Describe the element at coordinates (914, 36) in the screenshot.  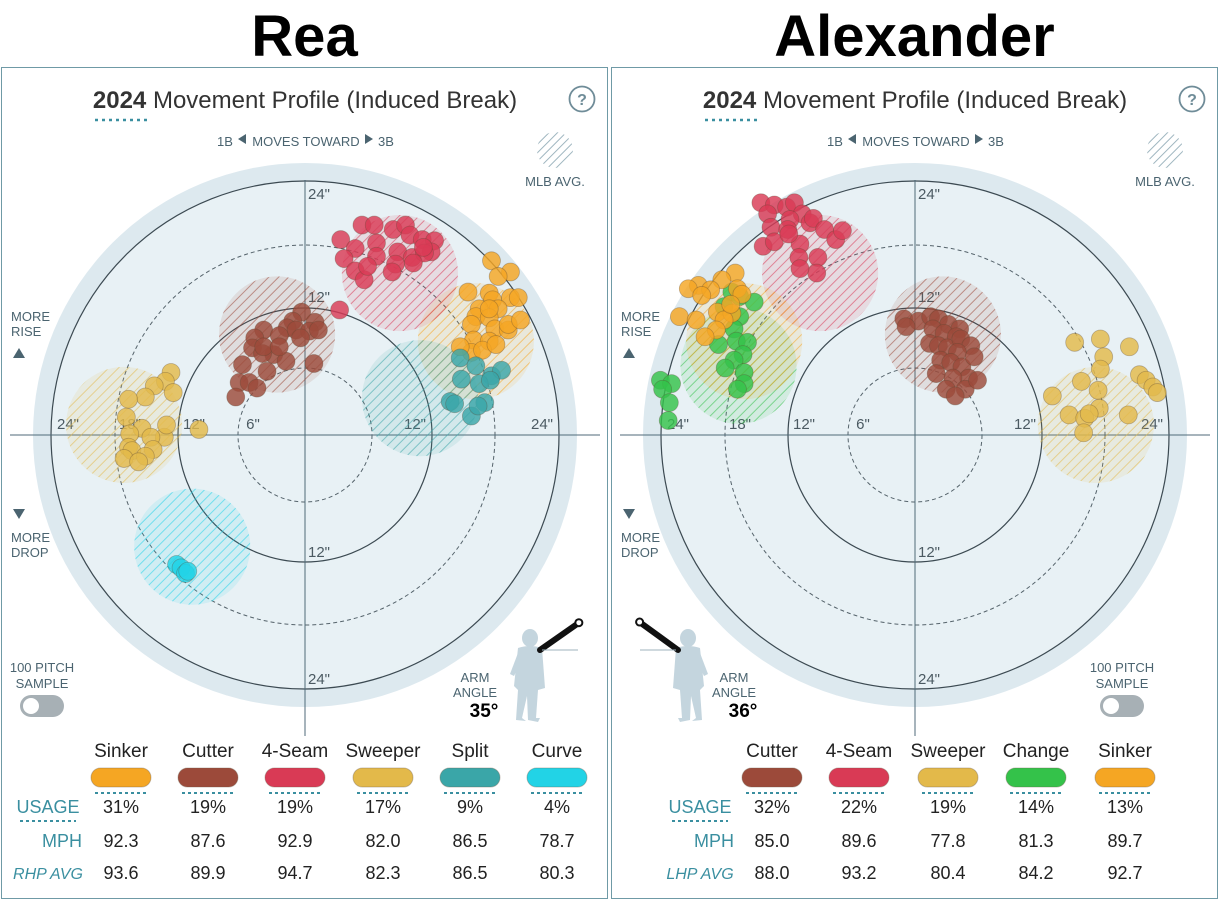
I see `player-name-alexander: Alexander` at that location.